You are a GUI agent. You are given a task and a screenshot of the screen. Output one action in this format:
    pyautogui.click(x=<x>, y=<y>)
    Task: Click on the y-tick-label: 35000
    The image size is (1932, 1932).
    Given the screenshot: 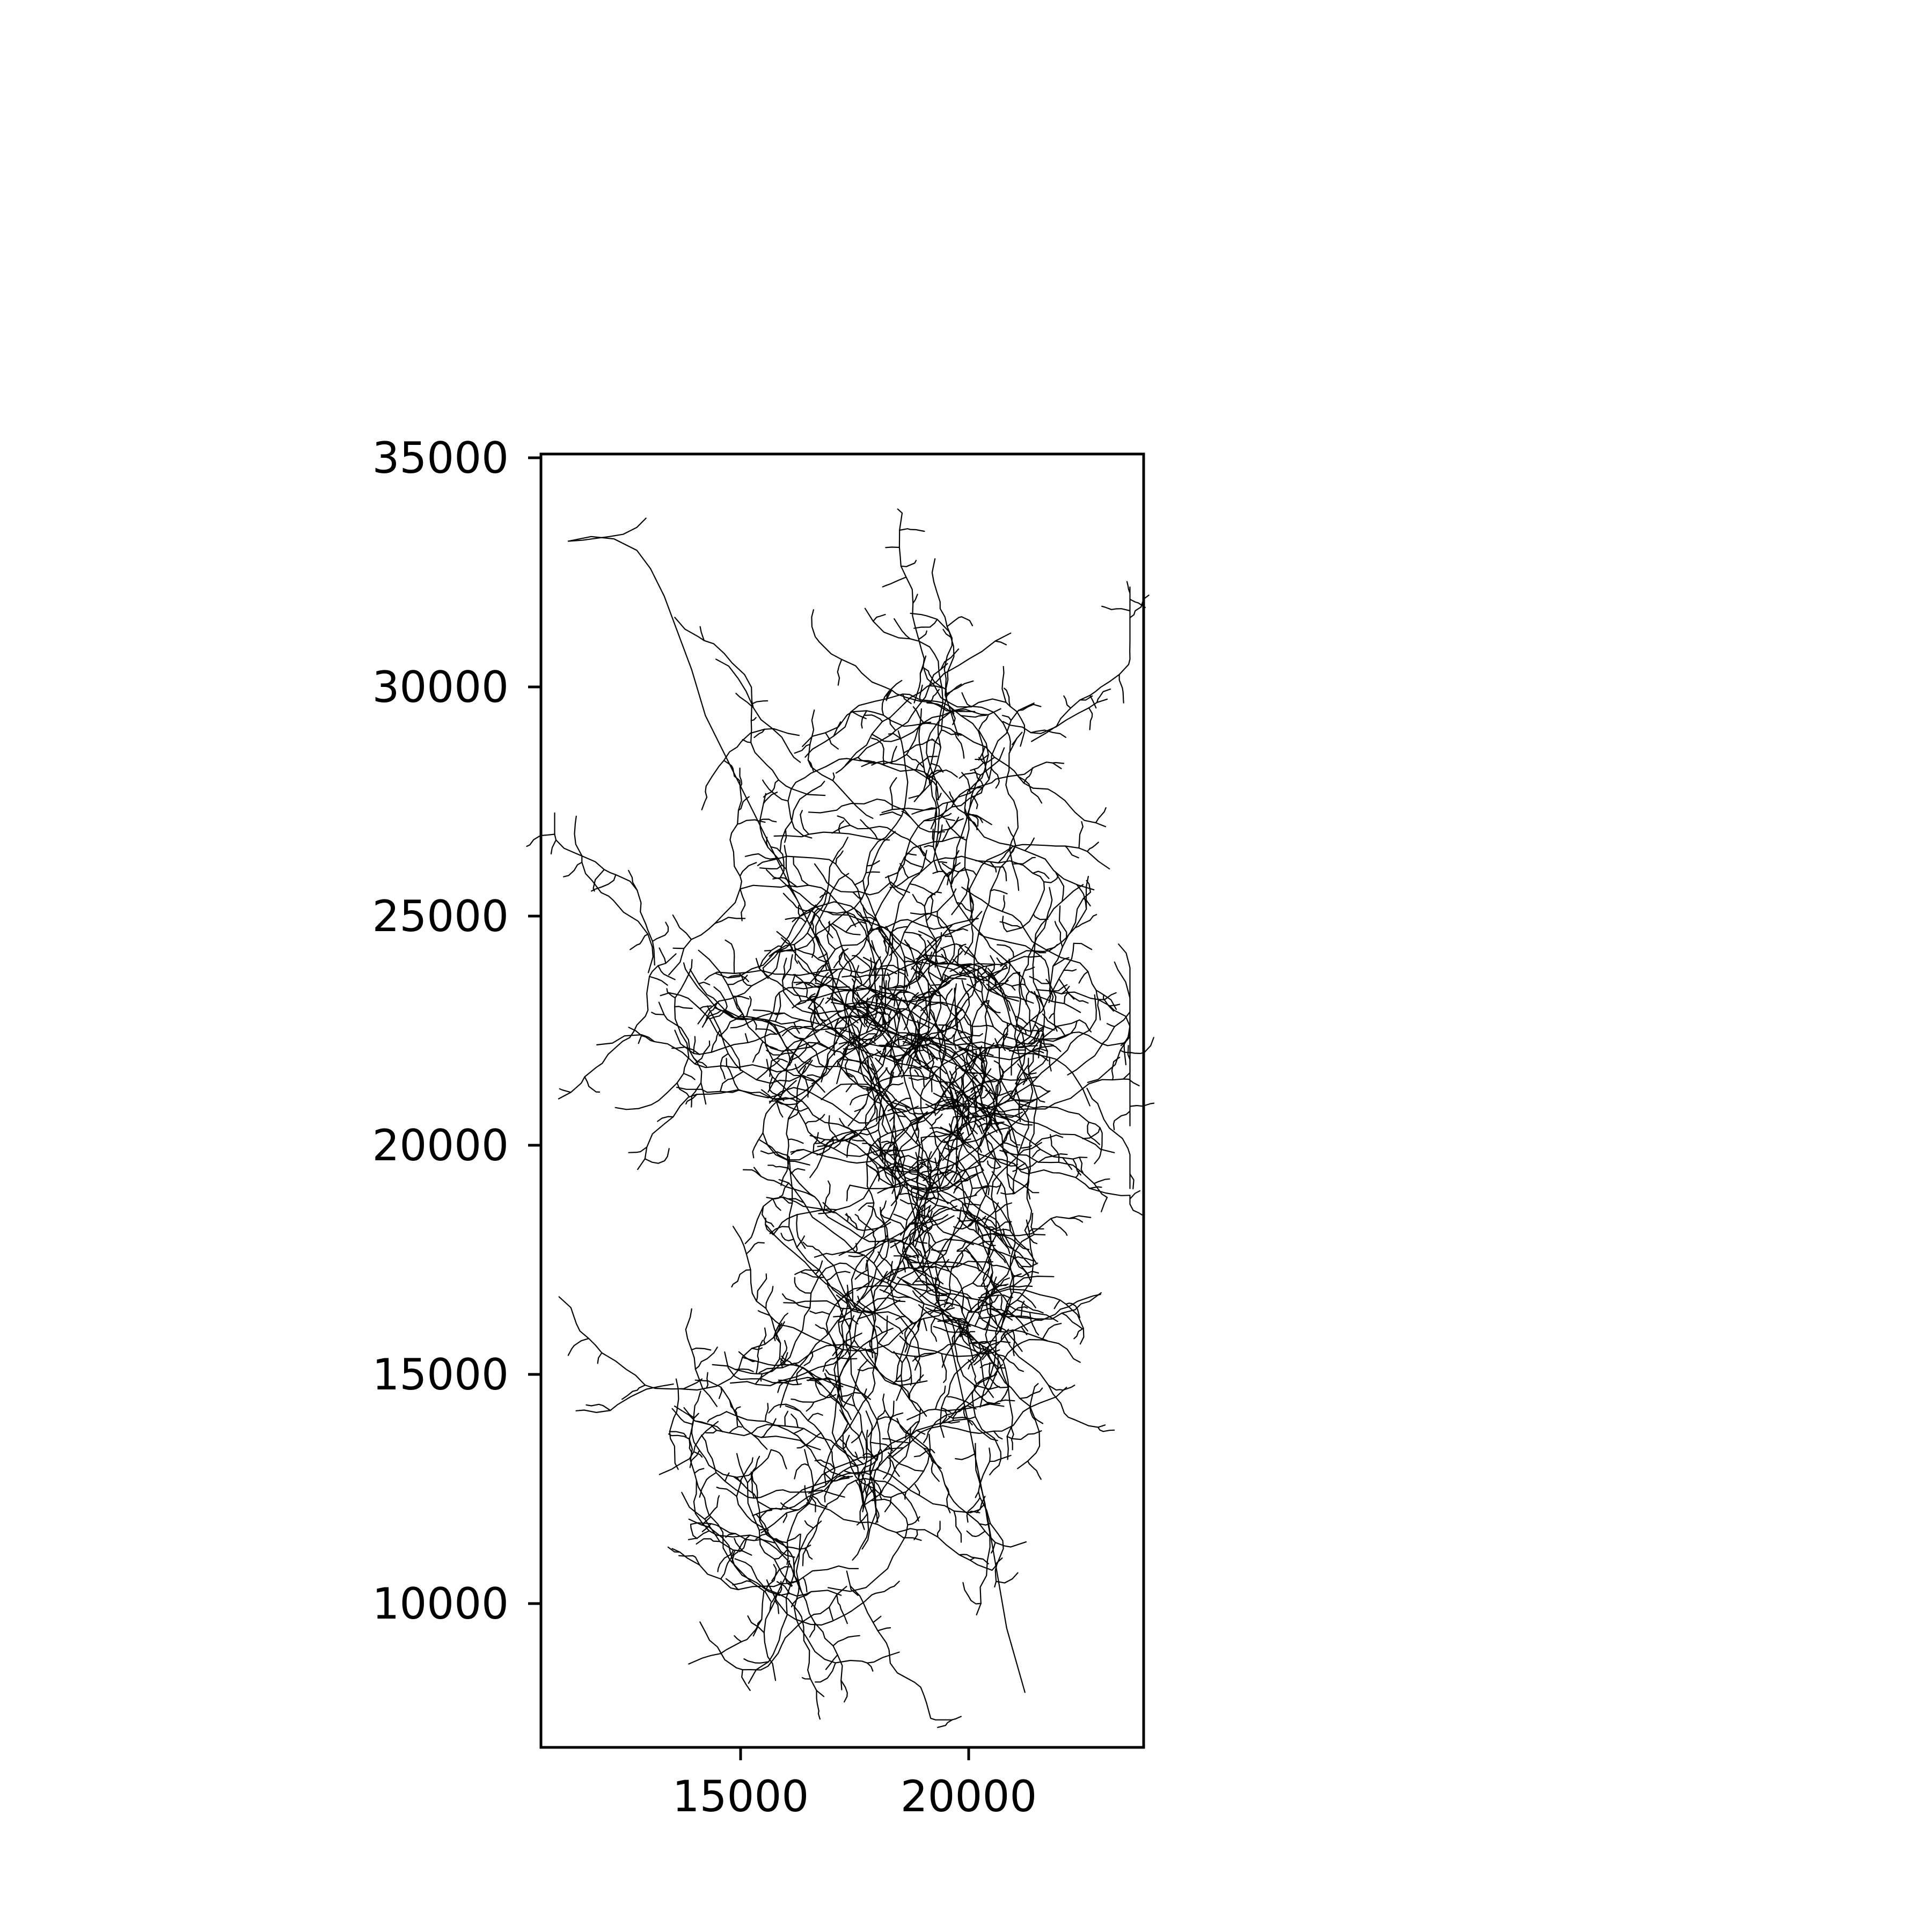 What is the action you would take?
    pyautogui.click(x=440, y=458)
    